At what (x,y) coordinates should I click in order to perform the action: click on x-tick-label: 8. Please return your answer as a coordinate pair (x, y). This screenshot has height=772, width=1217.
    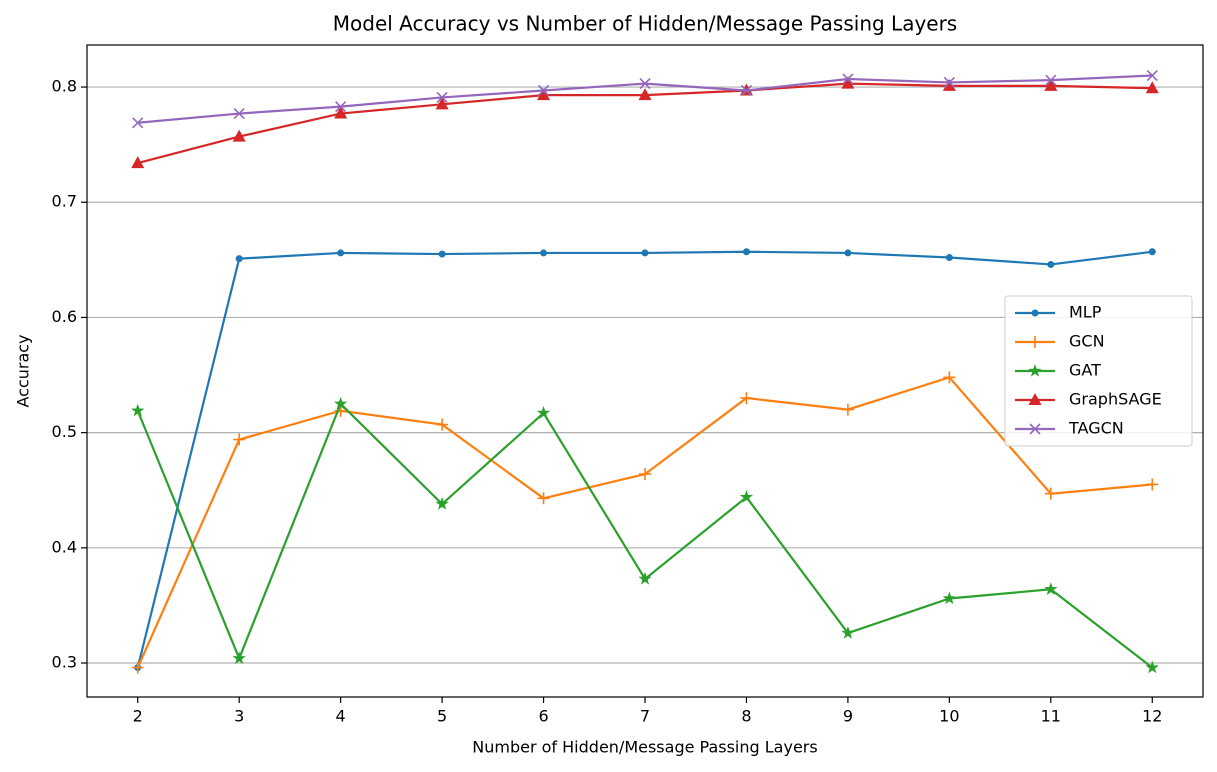
    Looking at the image, I should click on (746, 716).